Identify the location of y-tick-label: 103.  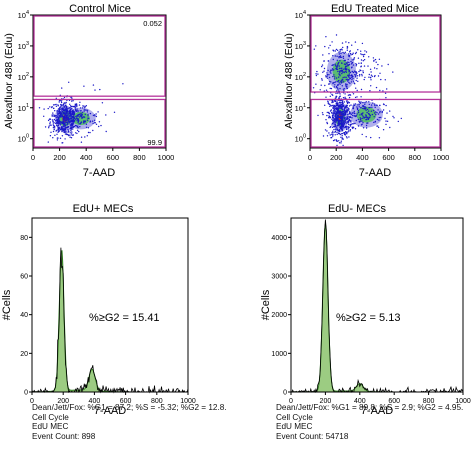
(23, 46).